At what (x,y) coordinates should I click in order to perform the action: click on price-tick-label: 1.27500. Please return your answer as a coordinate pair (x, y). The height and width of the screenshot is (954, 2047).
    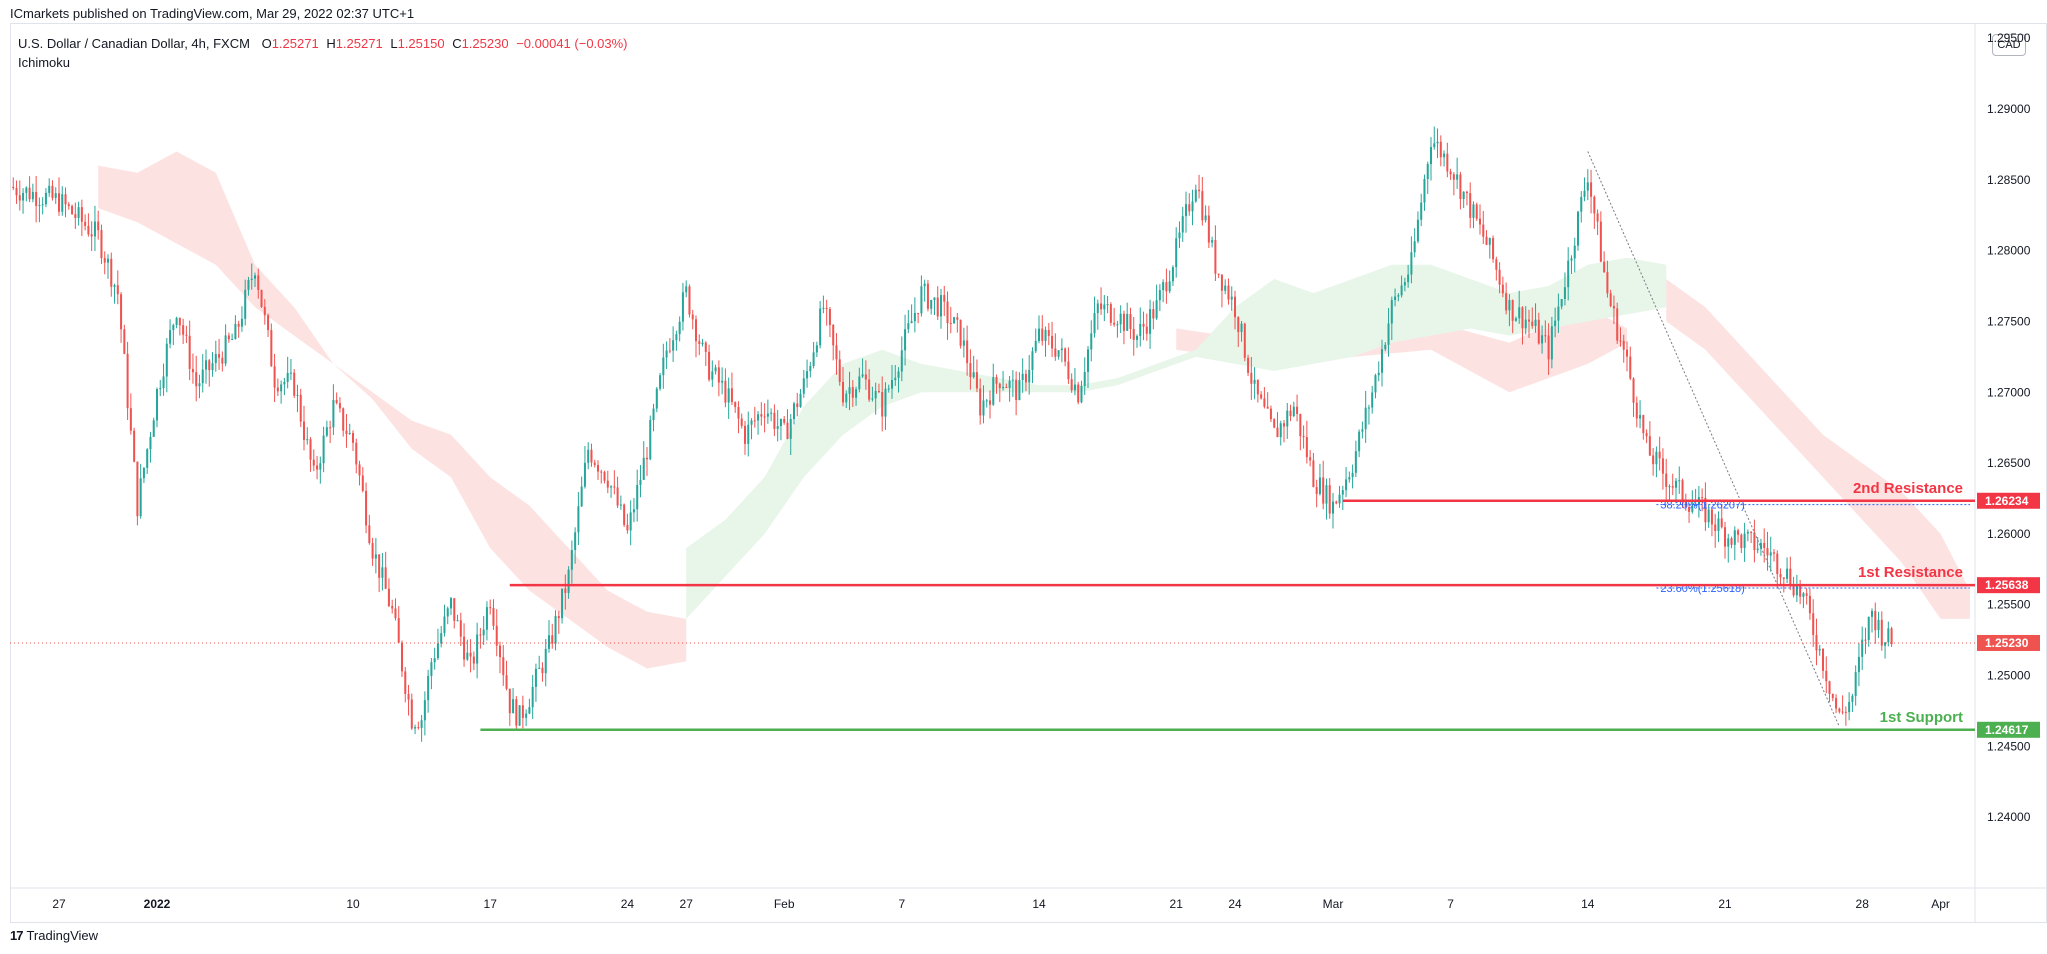
    Looking at the image, I should click on (2009, 321).